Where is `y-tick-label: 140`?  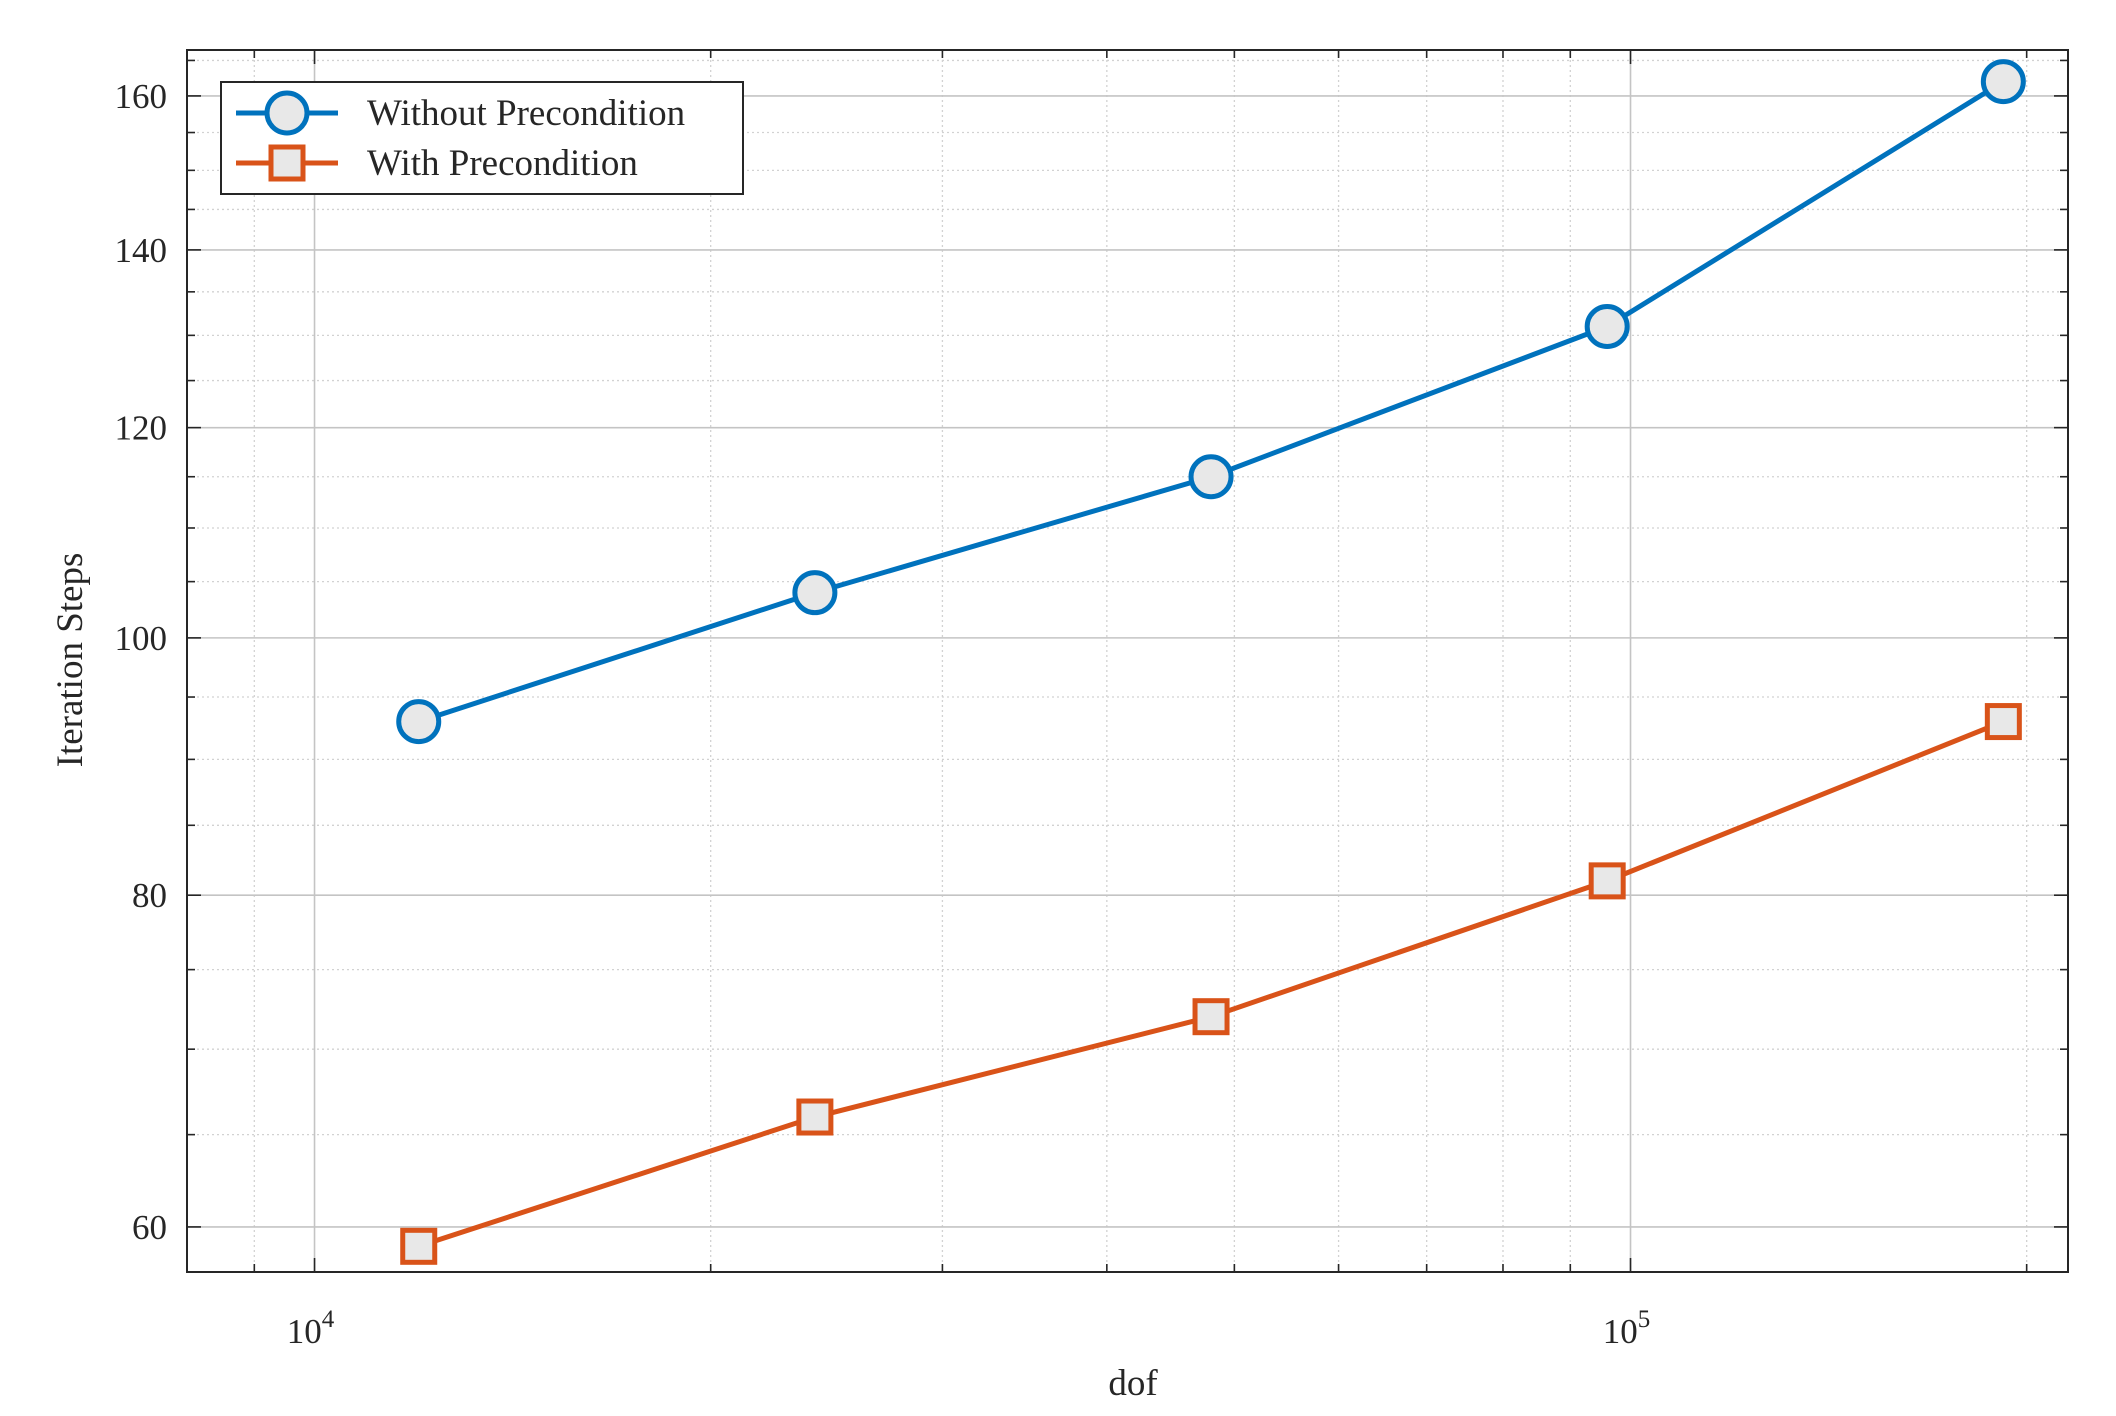 y-tick-label: 140 is located at coordinates (141, 250).